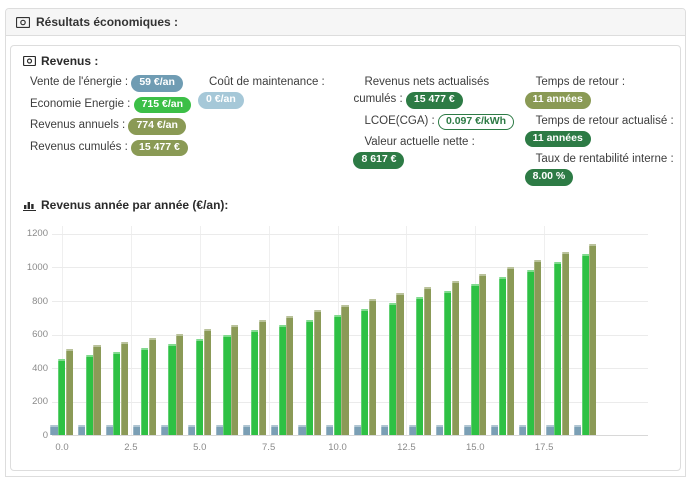  Describe the element at coordinates (131, 447) in the screenshot. I see `x-axis-tick-label: 2.5` at that location.